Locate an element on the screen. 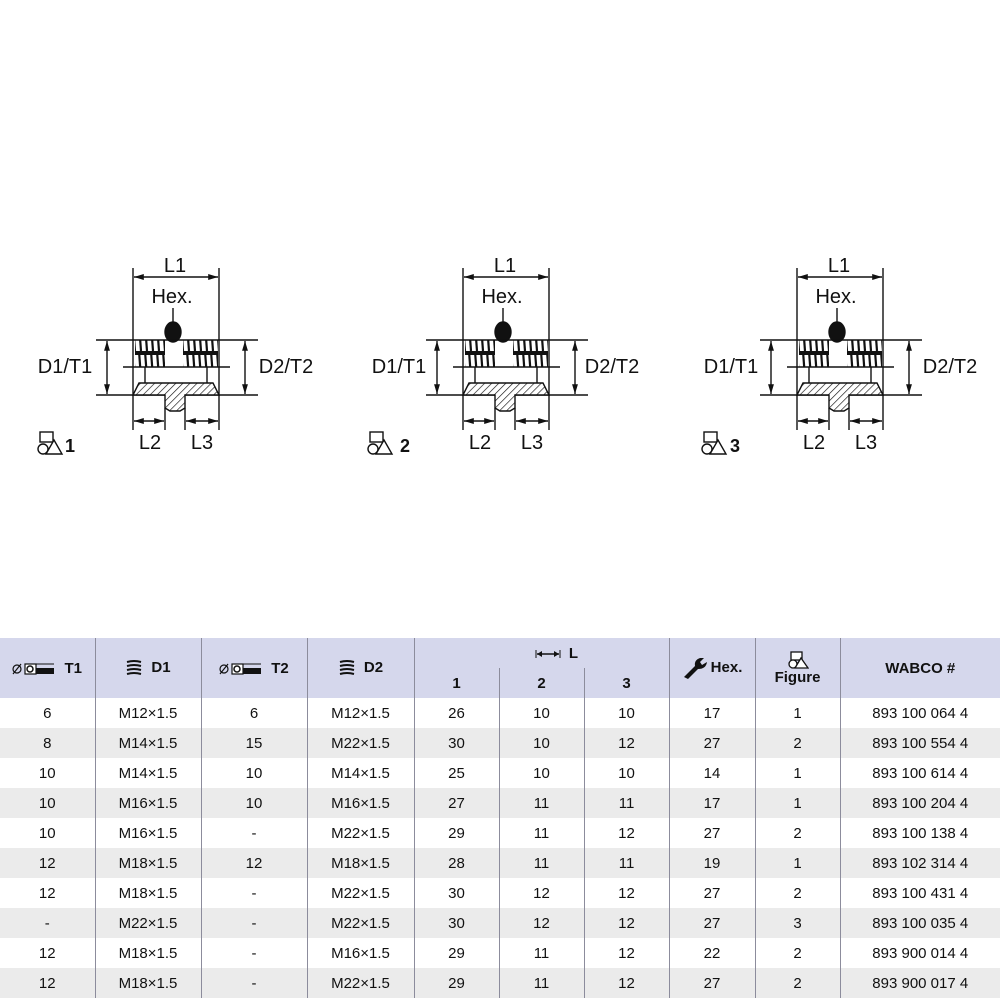 The width and height of the screenshot is (1000, 1000). cell-d1: M16×1.5 is located at coordinates (147, 803).